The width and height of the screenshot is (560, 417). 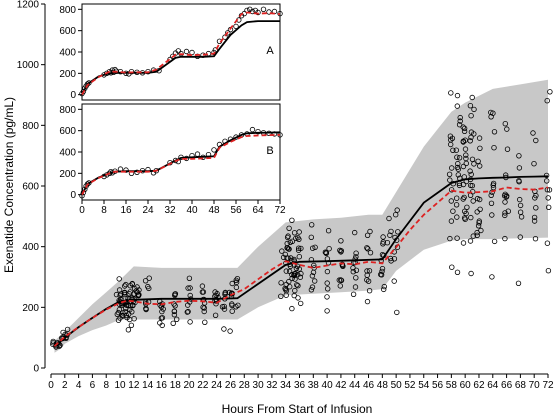 I want to click on x-tick-label: 30, so click(x=259, y=385).